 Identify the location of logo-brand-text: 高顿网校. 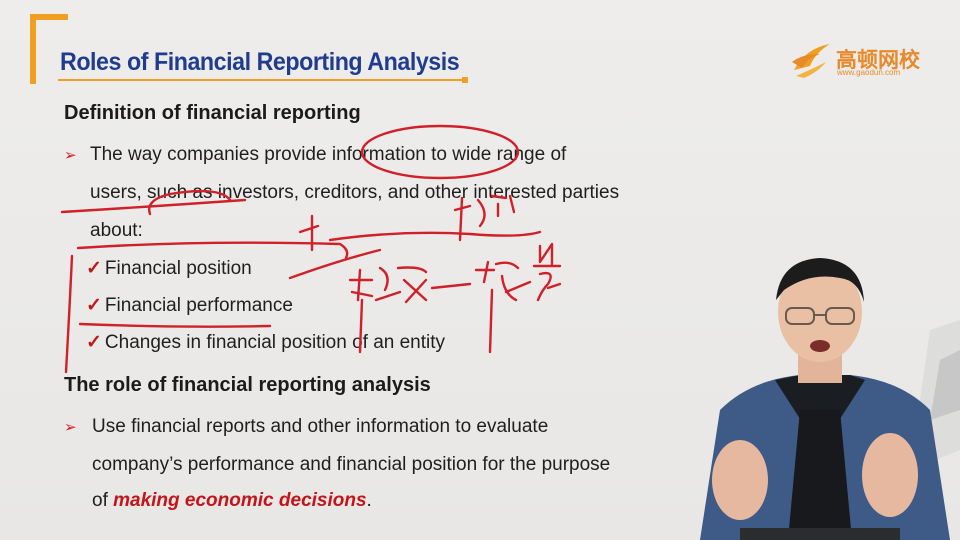
(878, 60).